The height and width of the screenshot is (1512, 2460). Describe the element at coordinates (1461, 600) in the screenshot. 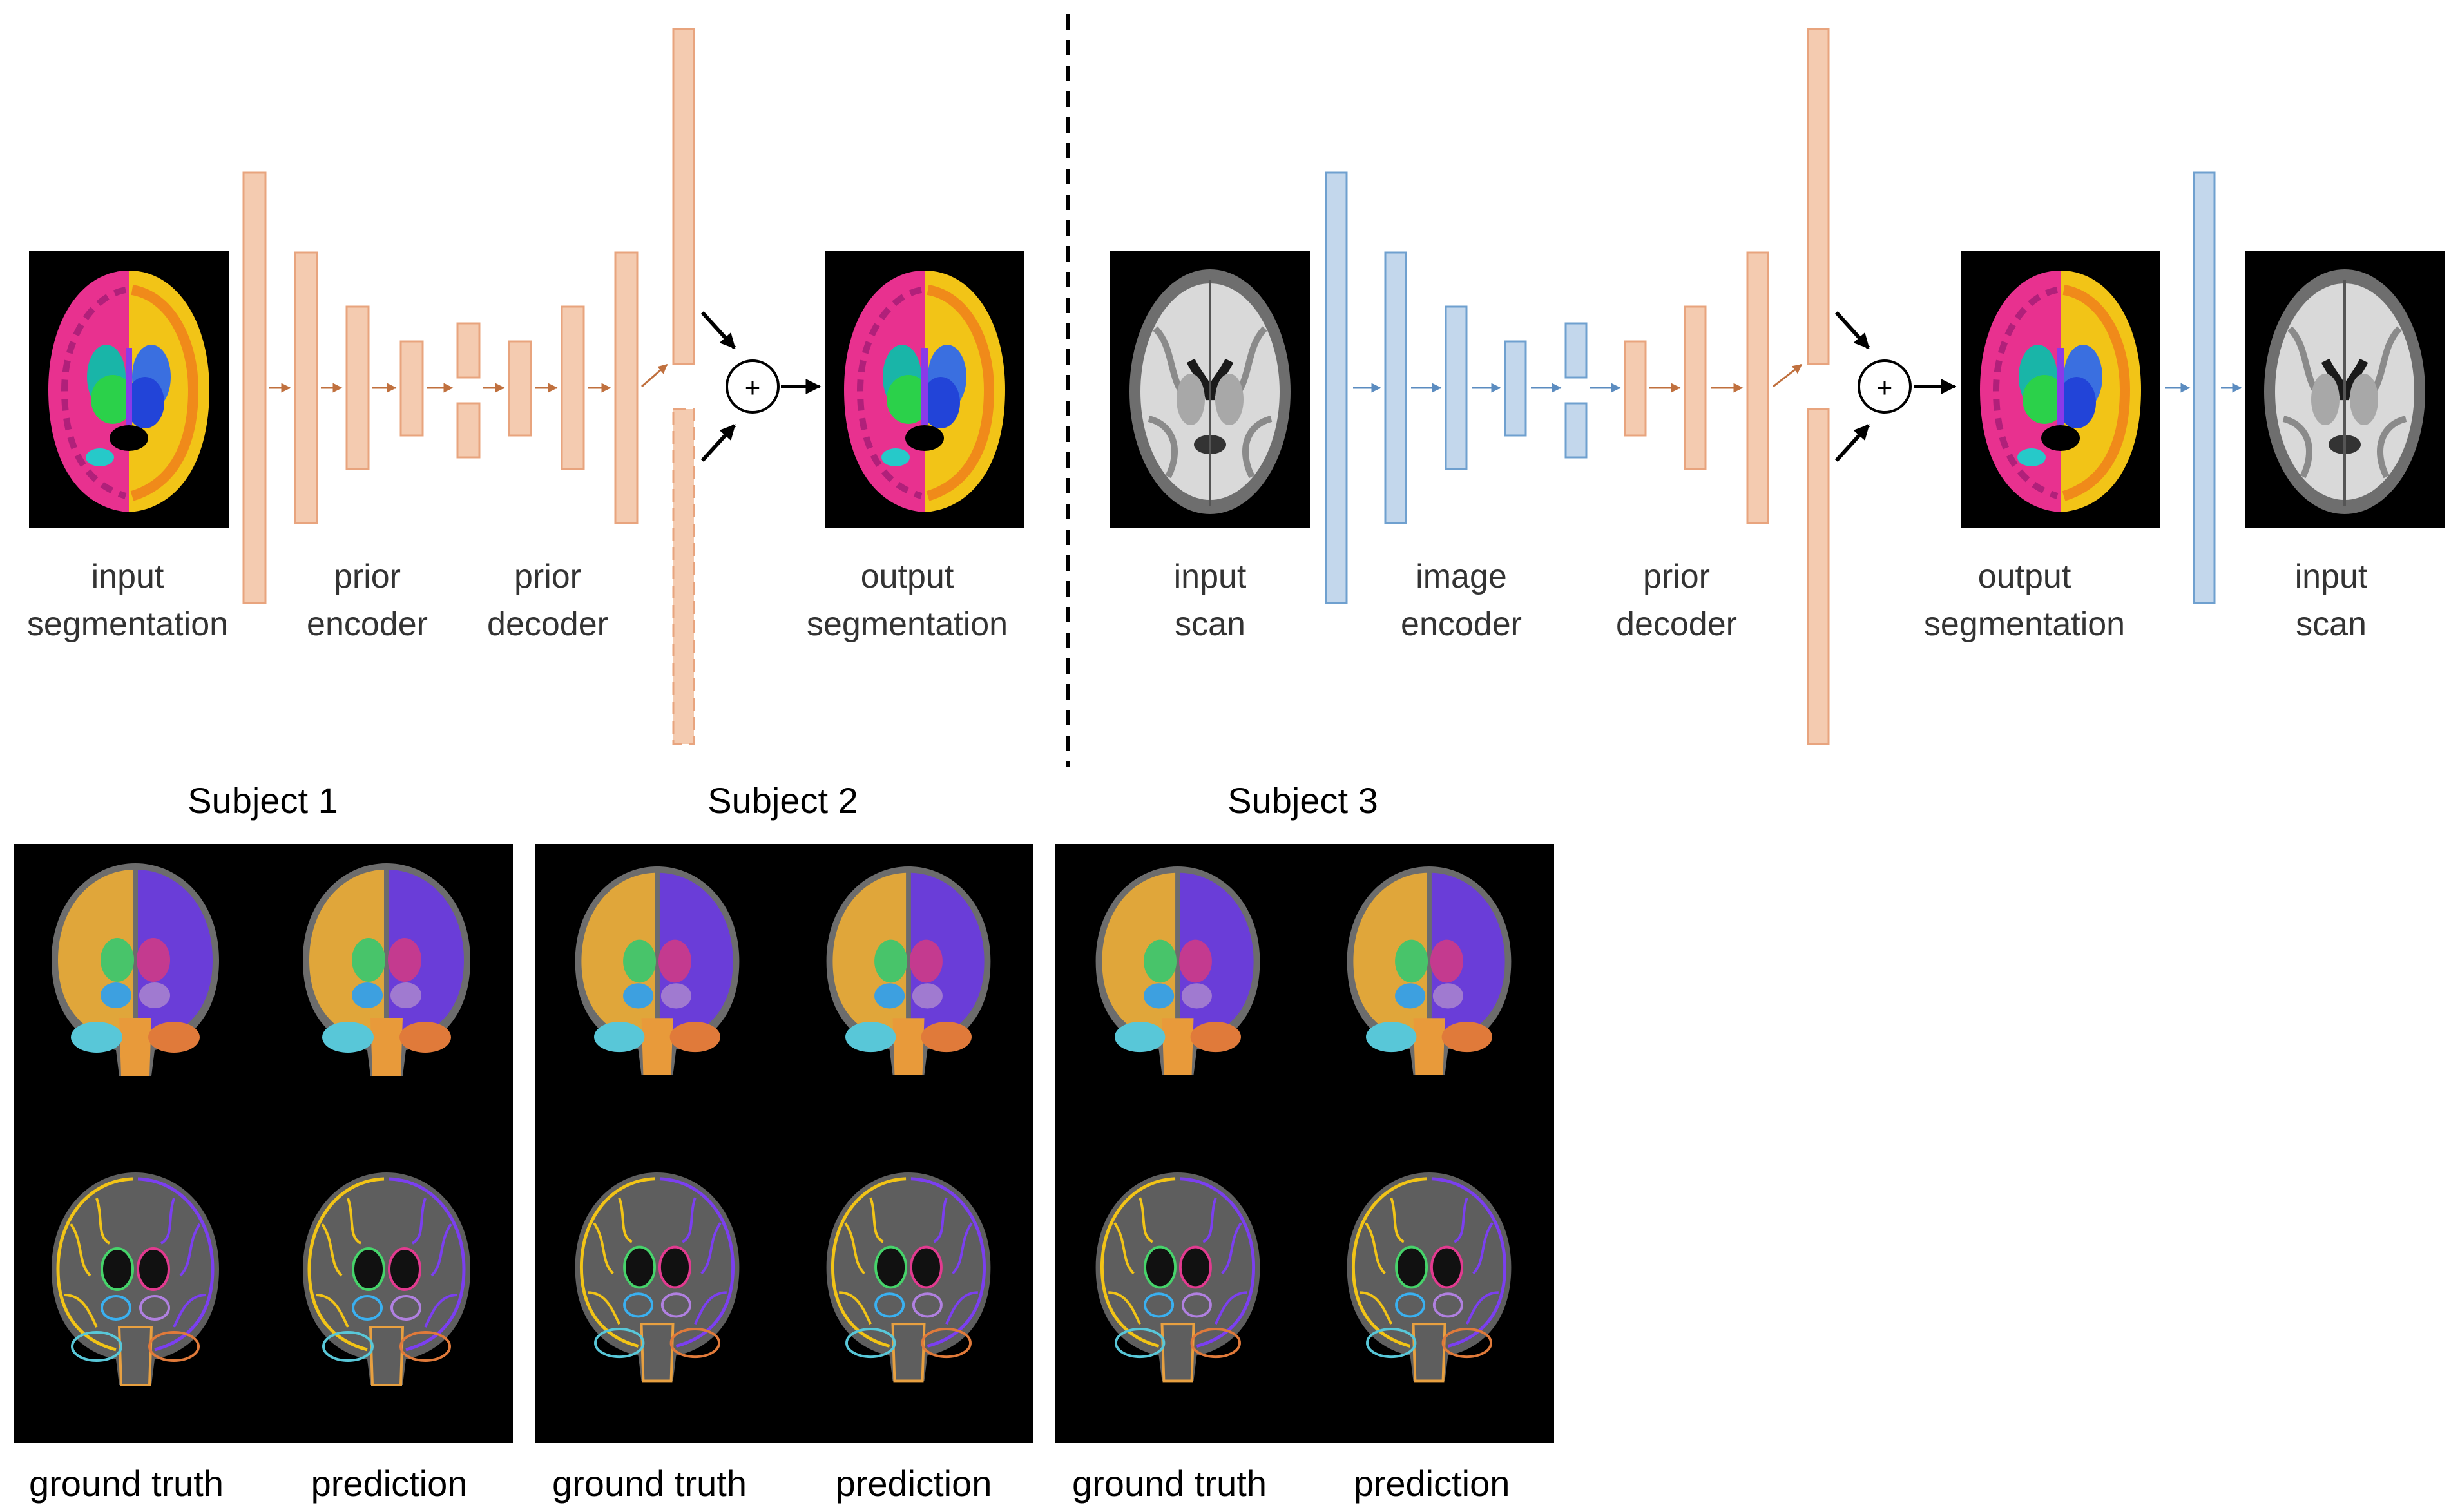

I see `image-encoder-label: image encoder` at that location.